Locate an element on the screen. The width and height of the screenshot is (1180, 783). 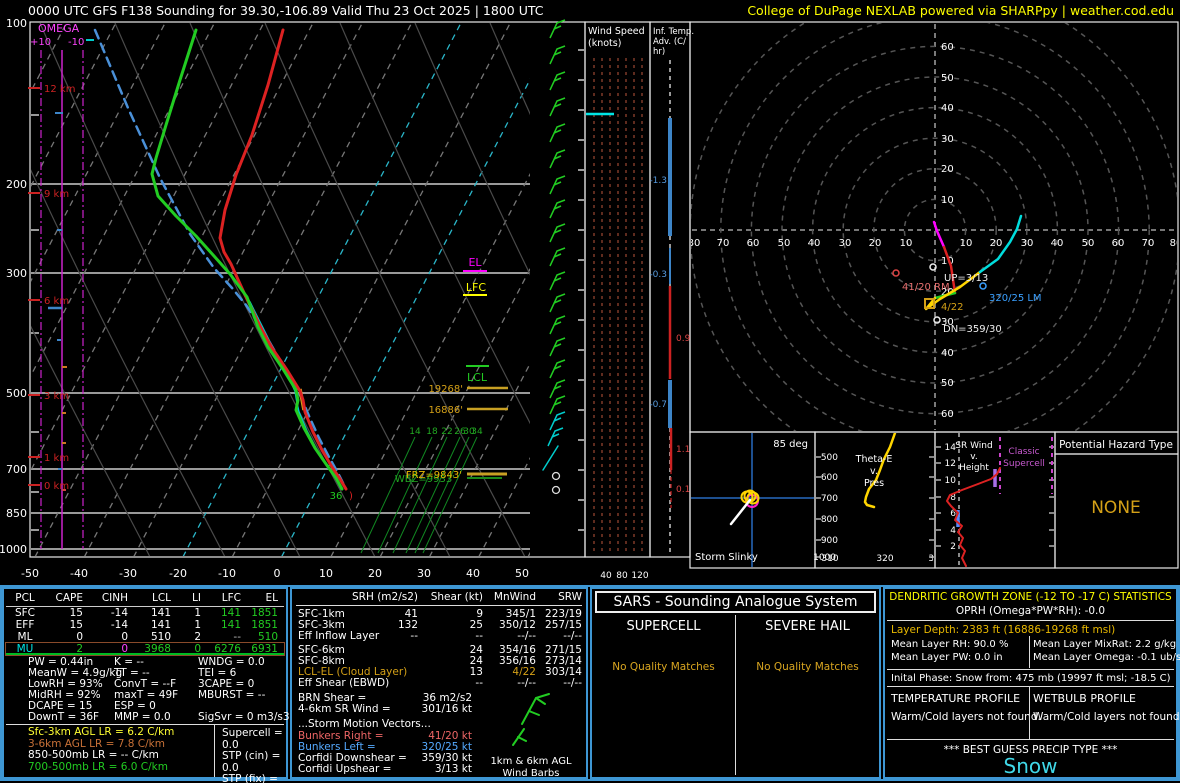
table-row: Bunkers Right = 41/20 kt is located at coordinates (385, 736).